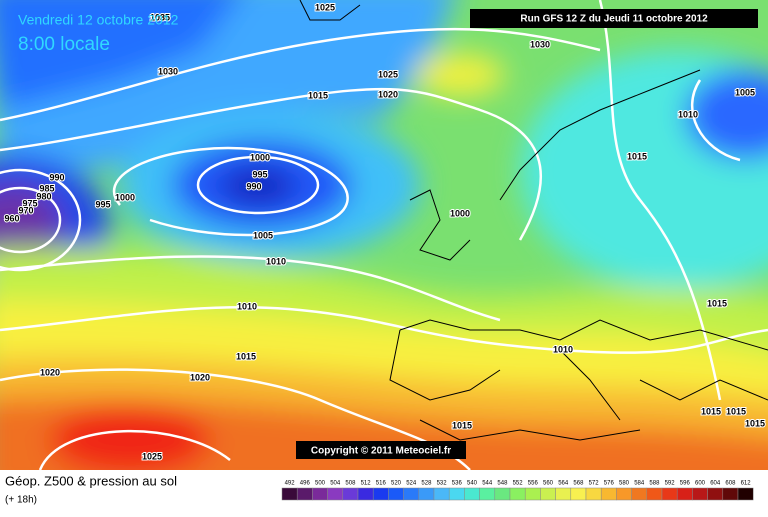 The width and height of the screenshot is (768, 517). What do you see at coordinates (350, 484) in the screenshot?
I see `legend-label: 508` at bounding box center [350, 484].